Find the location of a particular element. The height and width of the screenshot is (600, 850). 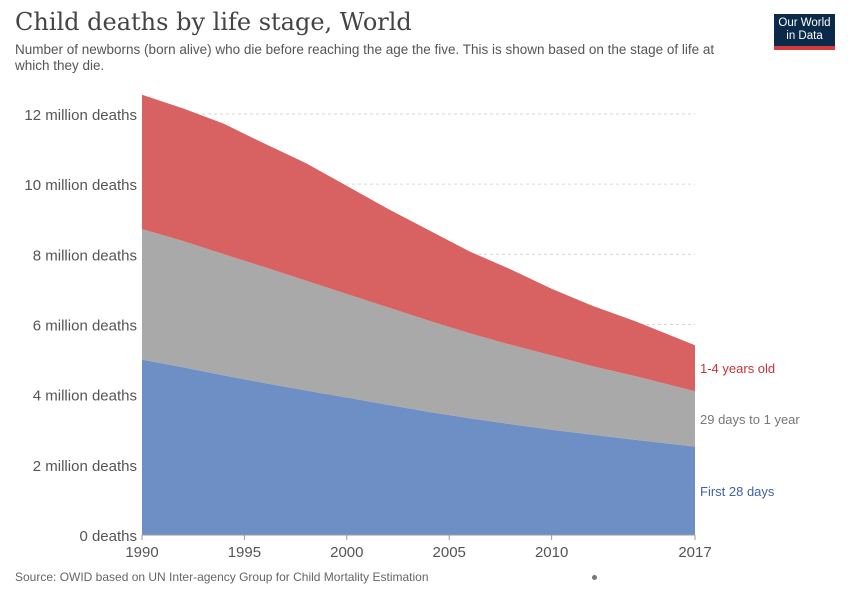

x-tick-label: 2010 is located at coordinates (551, 552).